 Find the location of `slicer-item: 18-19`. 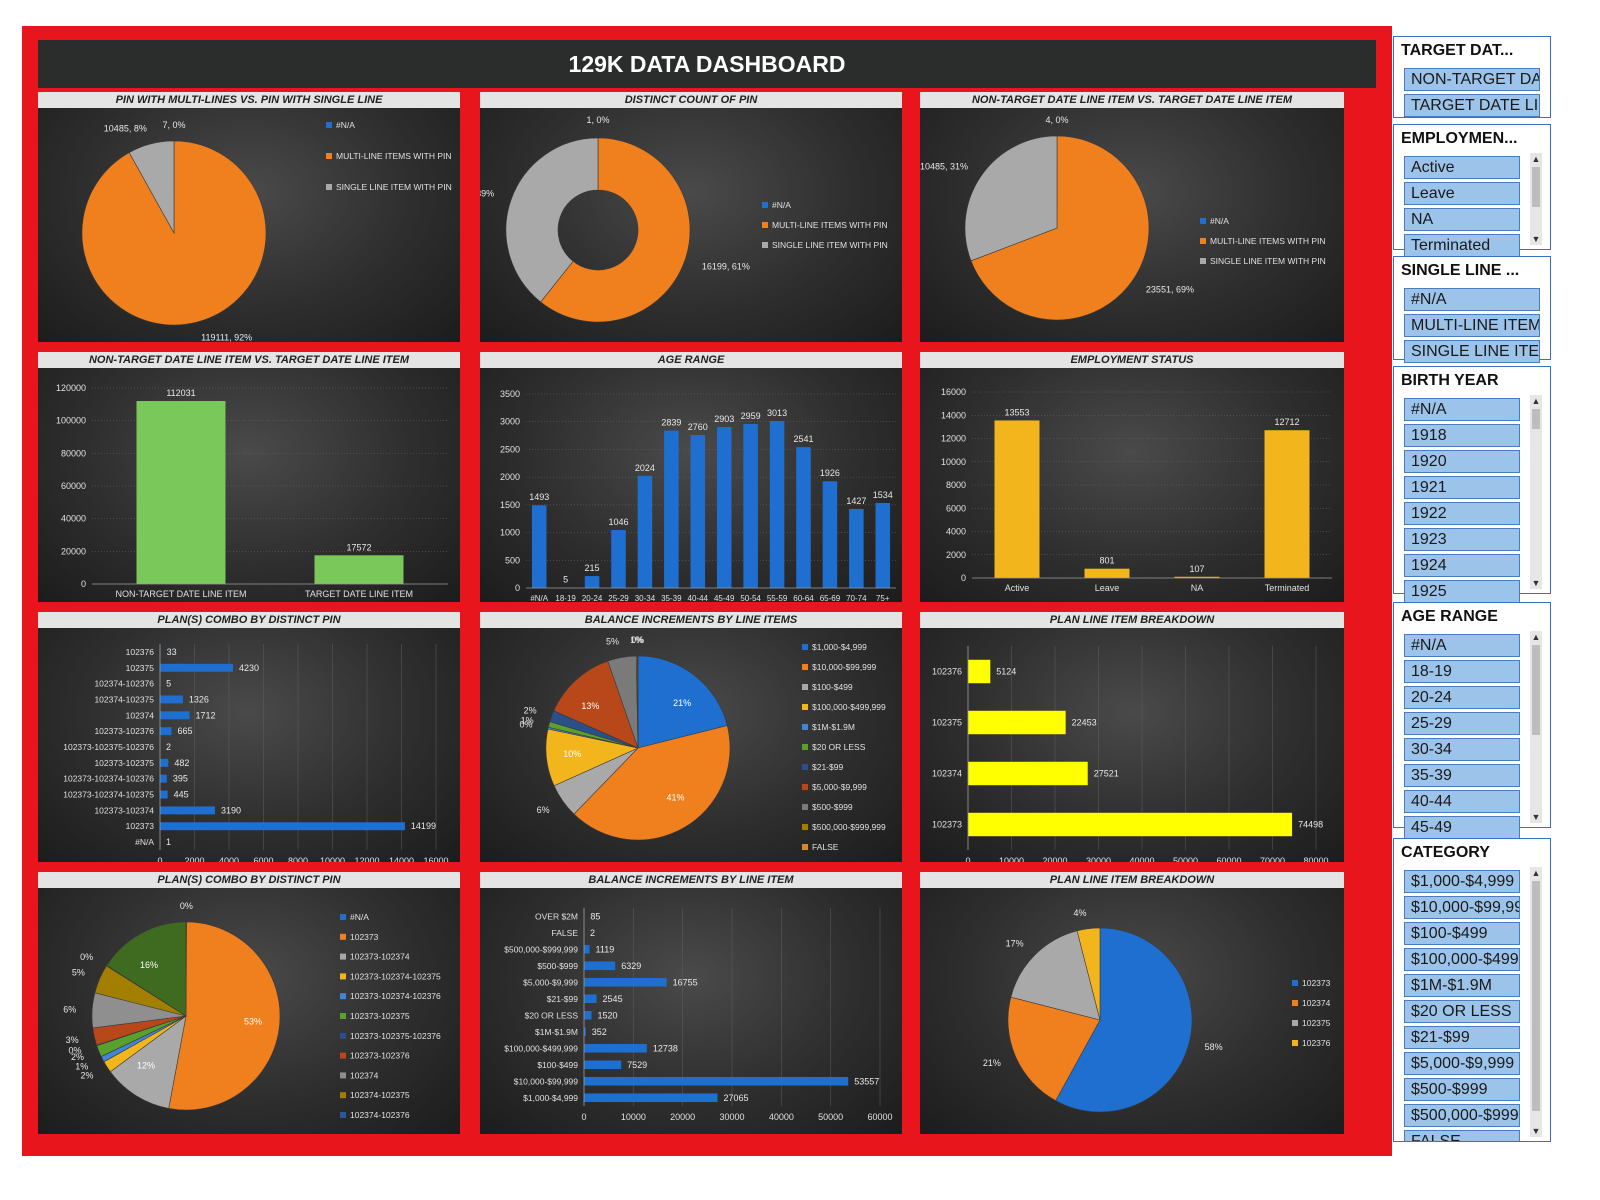

slicer-item: 18-19 is located at coordinates (1462, 671).